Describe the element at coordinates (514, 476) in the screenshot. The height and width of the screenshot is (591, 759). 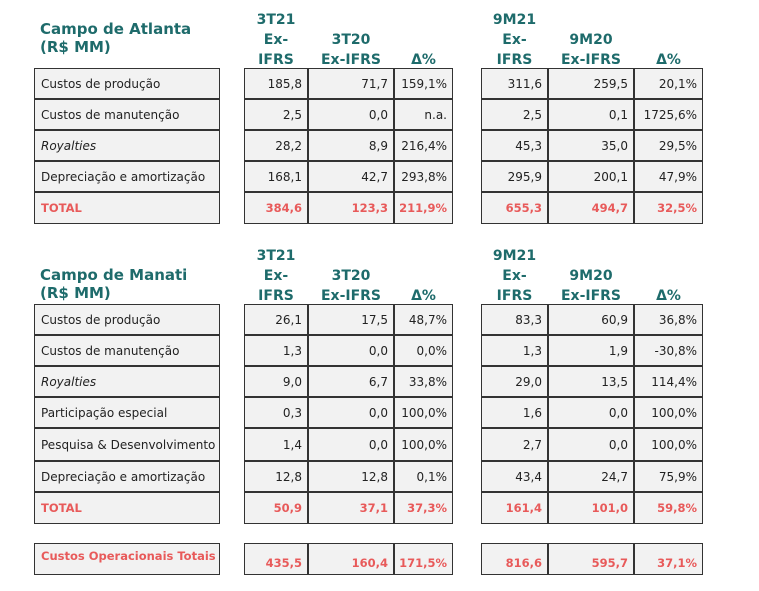
I see `manati-cell: 43,4` at that location.